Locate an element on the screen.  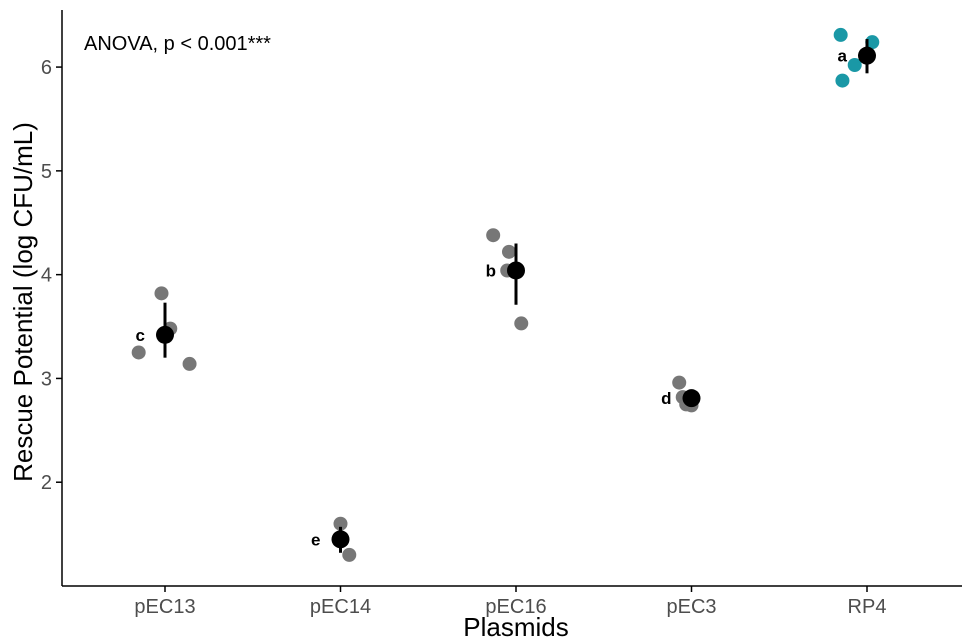
y-tick-label: 6 is located at coordinates (46, 68).